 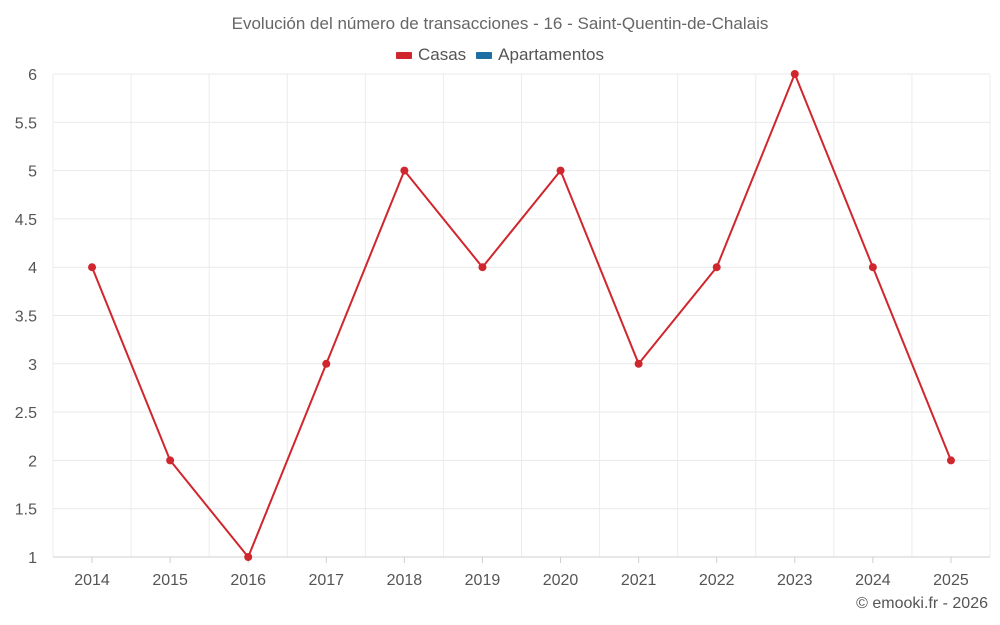 What do you see at coordinates (951, 580) in the screenshot?
I see `x-tick-label-2025: 2025` at bounding box center [951, 580].